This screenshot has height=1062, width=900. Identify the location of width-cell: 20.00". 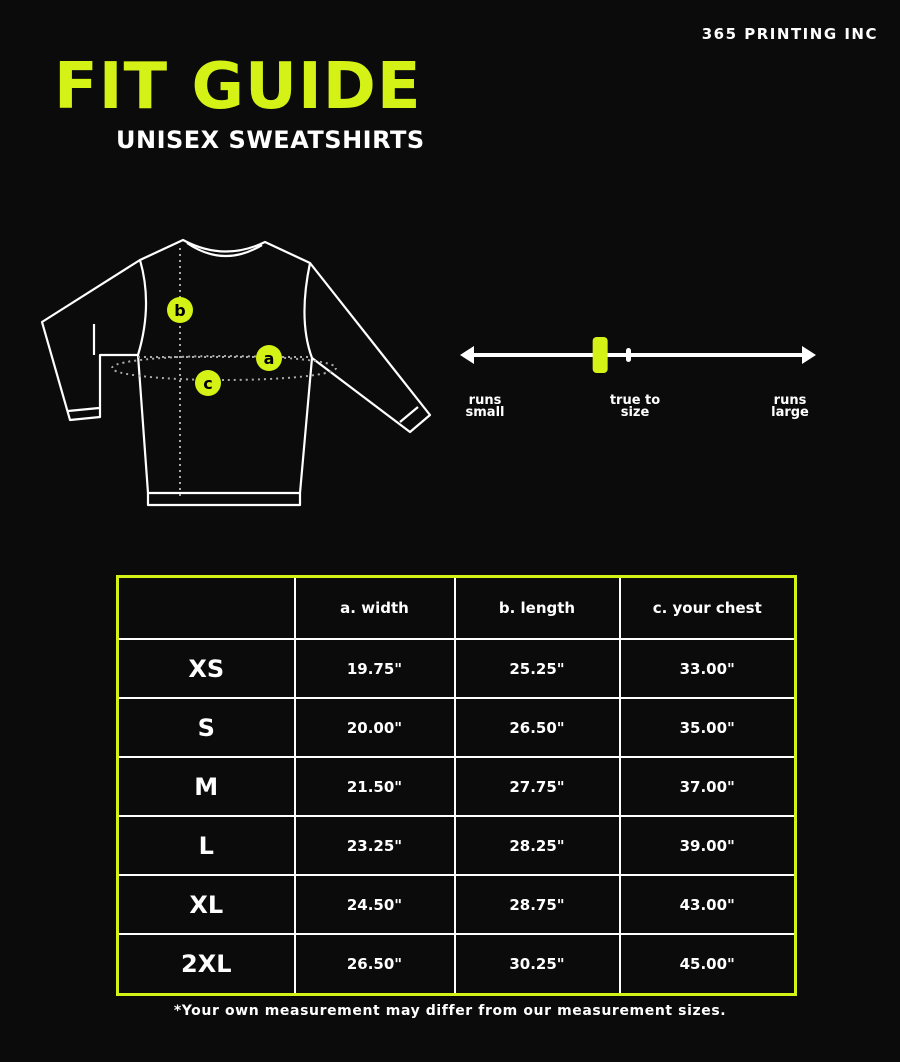
(374, 728).